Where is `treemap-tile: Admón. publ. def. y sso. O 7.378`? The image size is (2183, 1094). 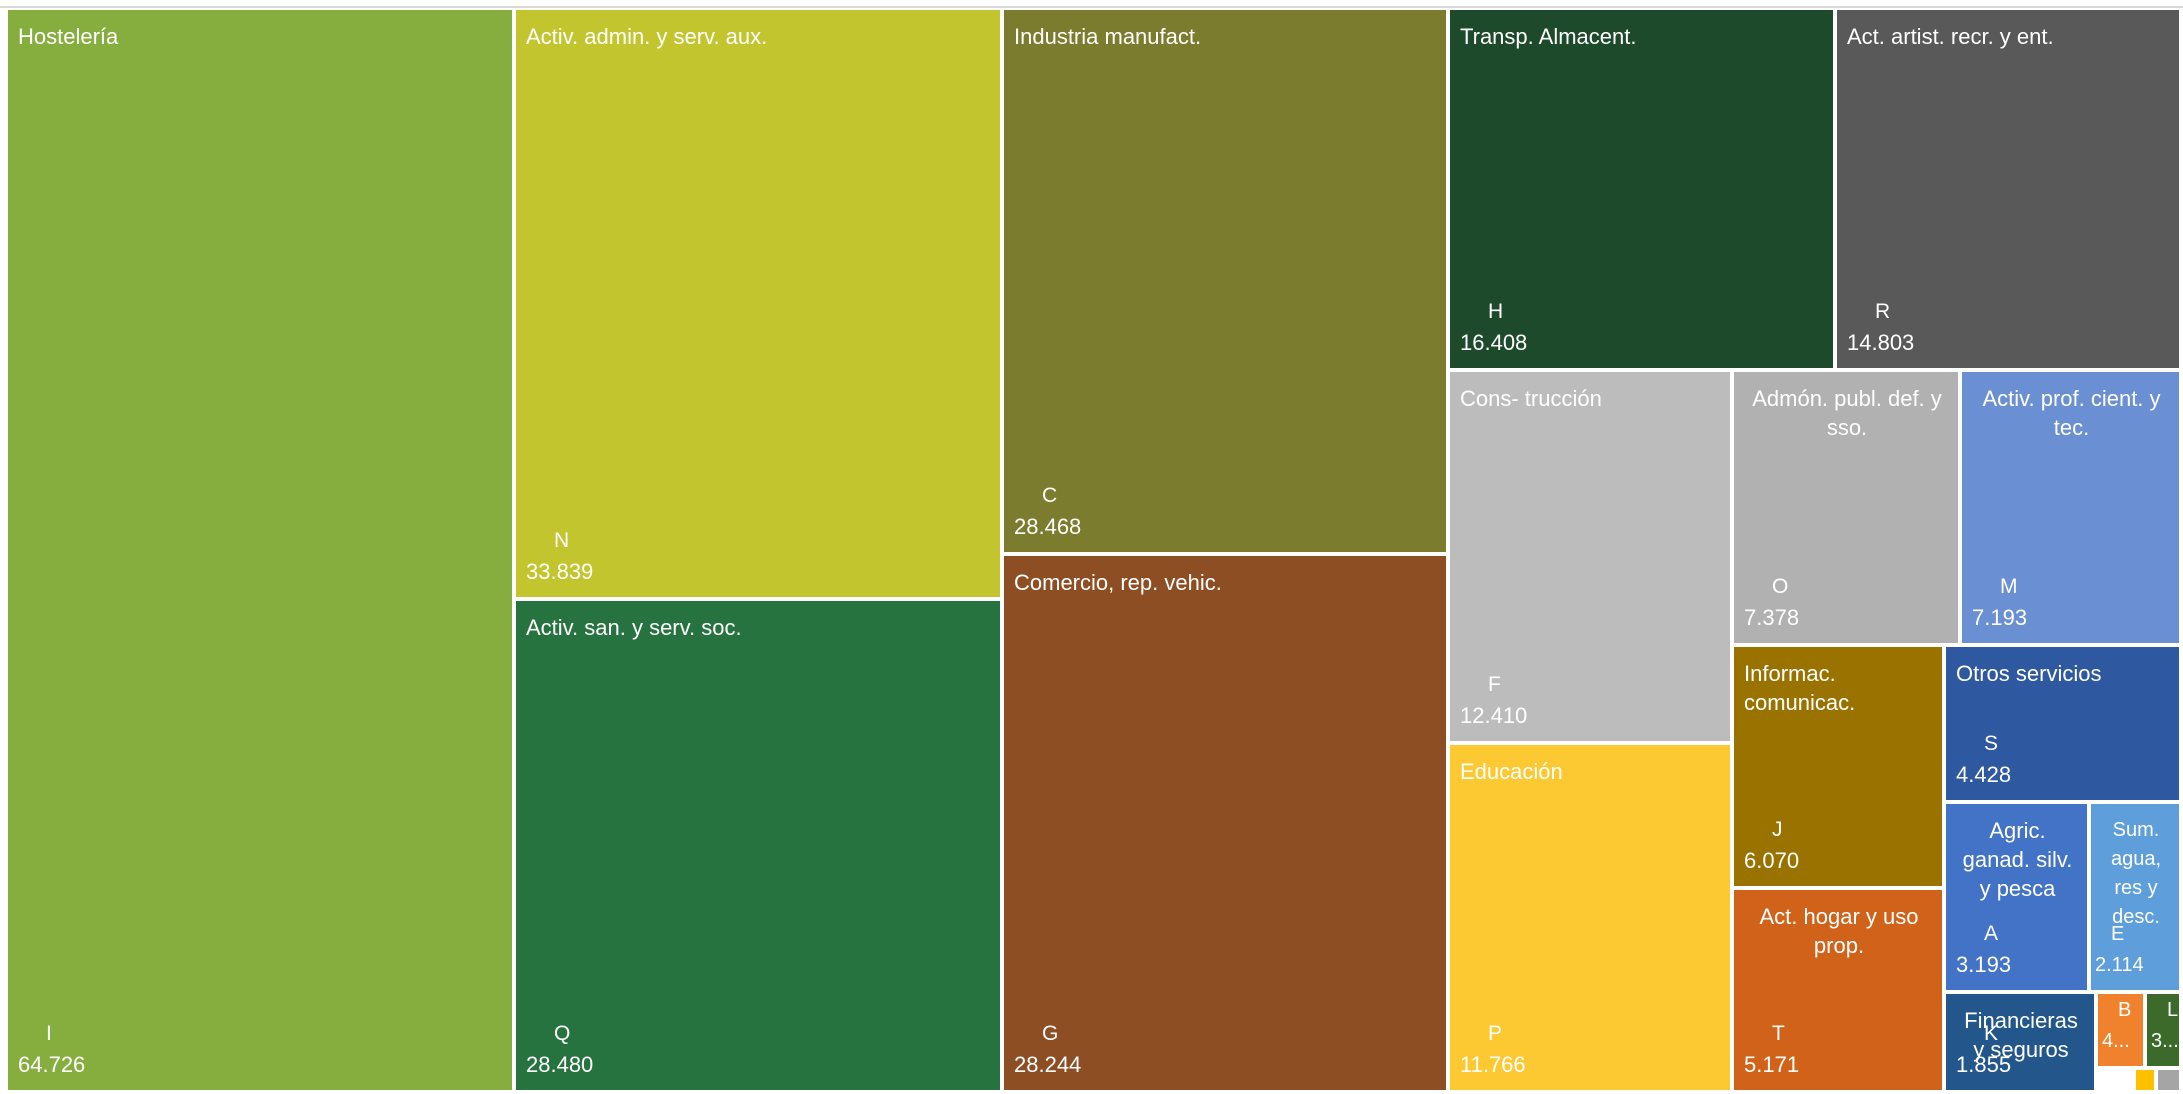 treemap-tile: Admón. publ. def. y sso. O 7.378 is located at coordinates (1848, 509).